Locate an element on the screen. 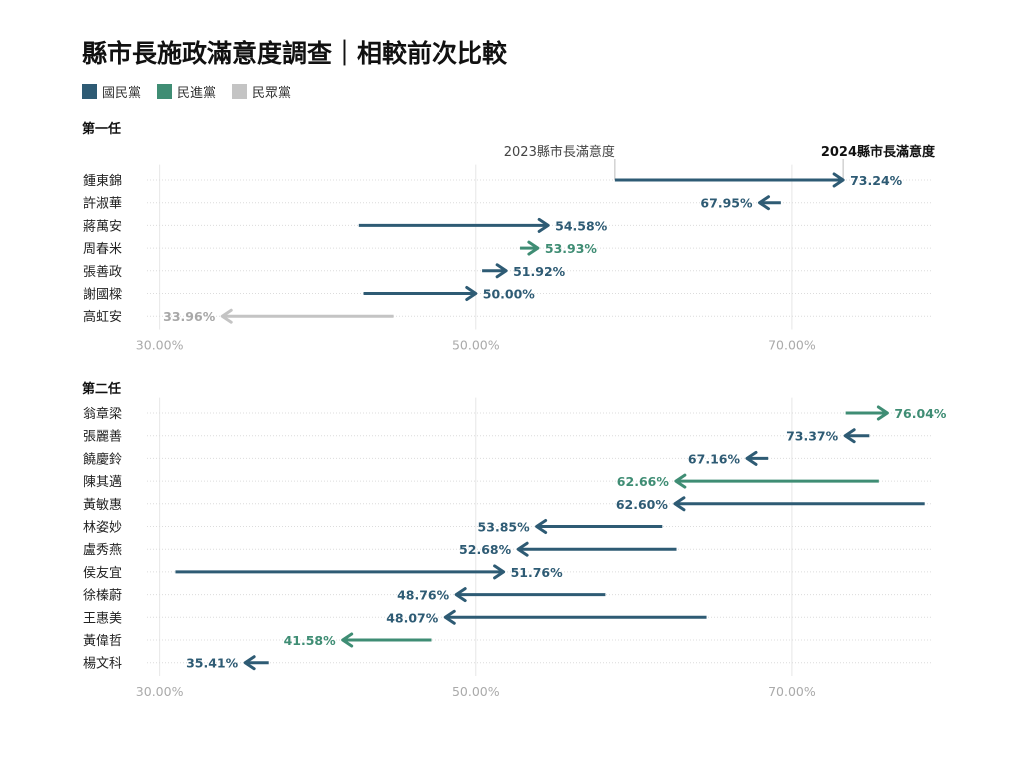 This screenshot has width=1024, height=768. chart-title: 縣市長施政滿意度調查｜相較前次比較 is located at coordinates (295, 53).